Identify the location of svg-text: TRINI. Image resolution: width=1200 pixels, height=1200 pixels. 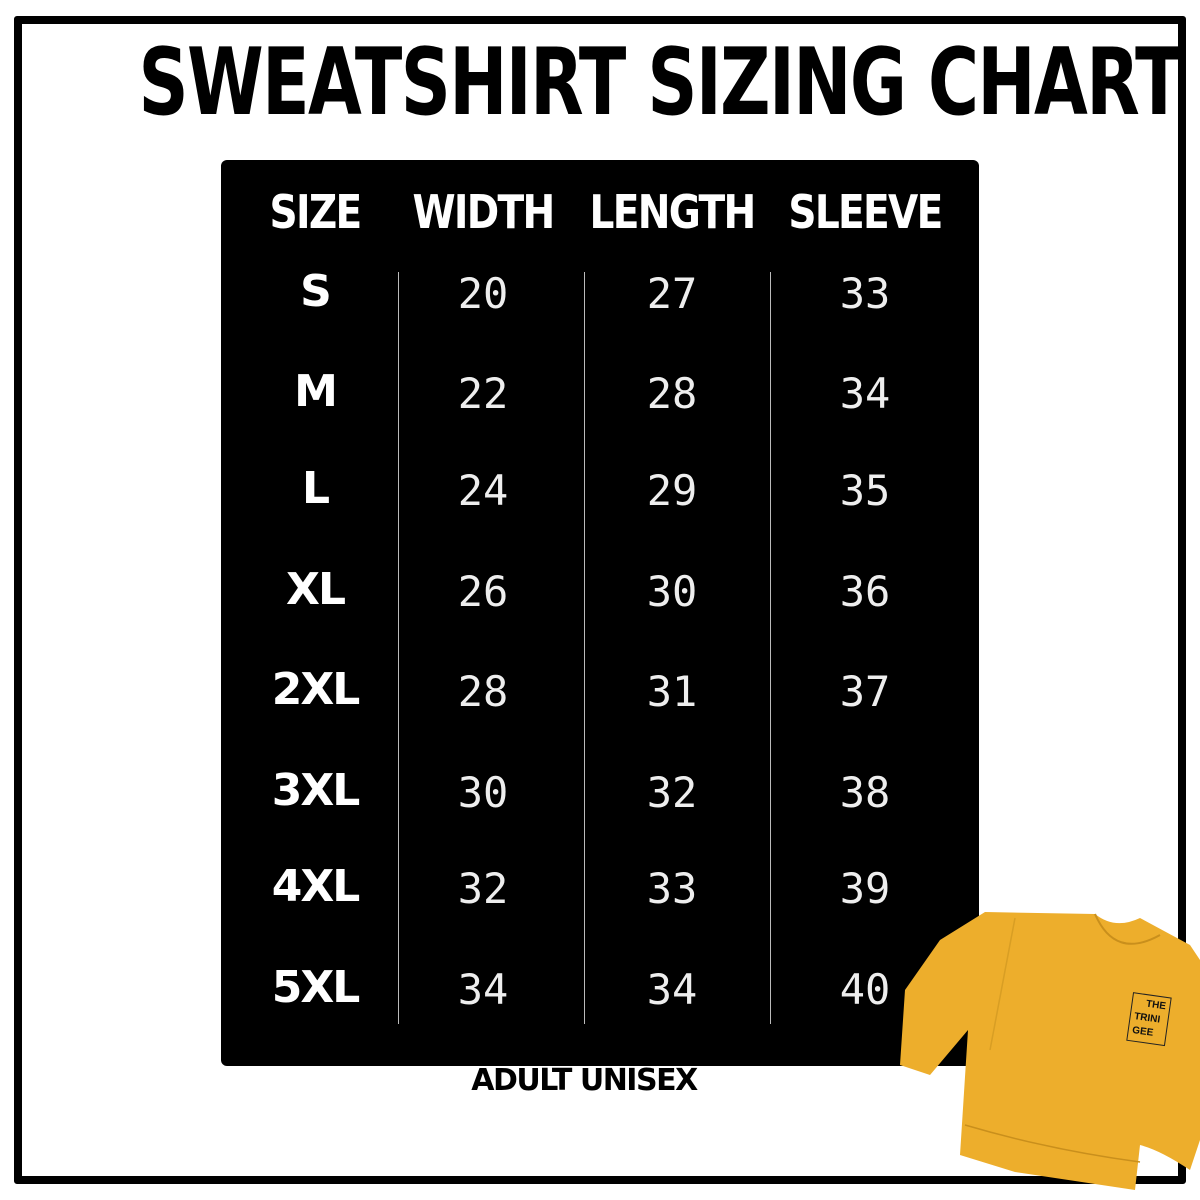
(1147, 1018).